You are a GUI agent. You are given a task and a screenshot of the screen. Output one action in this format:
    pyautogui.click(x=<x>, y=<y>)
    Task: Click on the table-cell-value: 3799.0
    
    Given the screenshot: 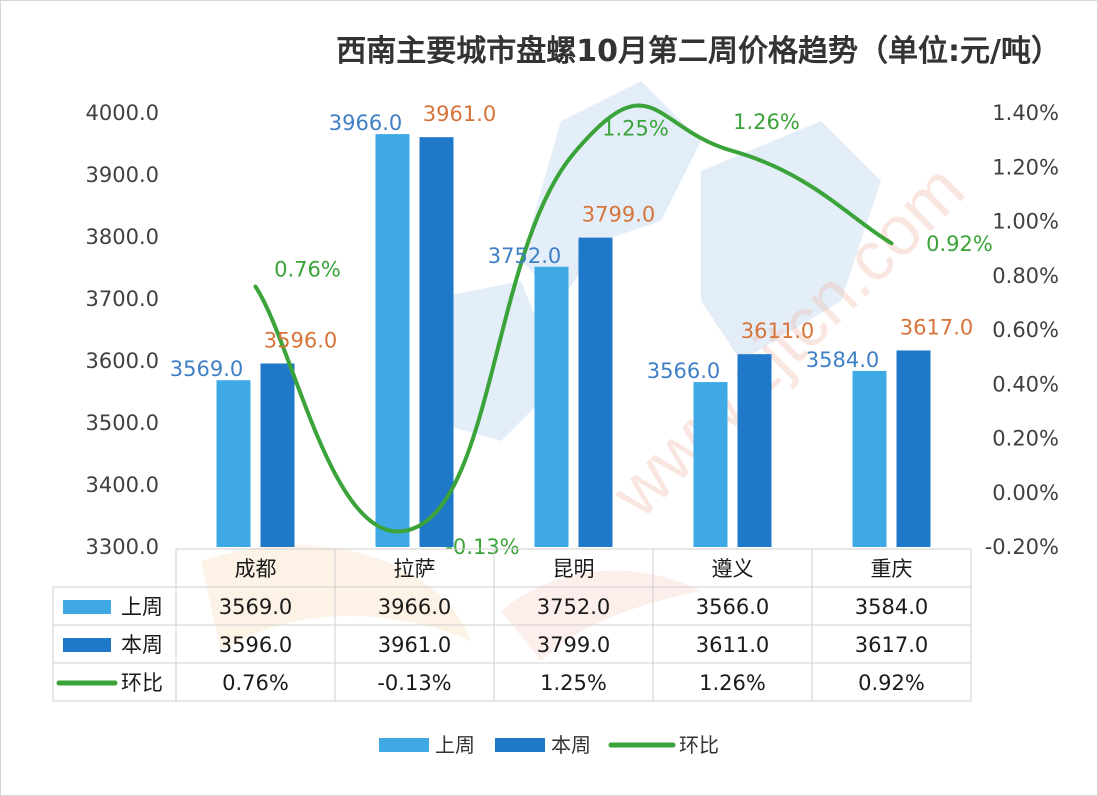 What is the action you would take?
    pyautogui.click(x=573, y=645)
    